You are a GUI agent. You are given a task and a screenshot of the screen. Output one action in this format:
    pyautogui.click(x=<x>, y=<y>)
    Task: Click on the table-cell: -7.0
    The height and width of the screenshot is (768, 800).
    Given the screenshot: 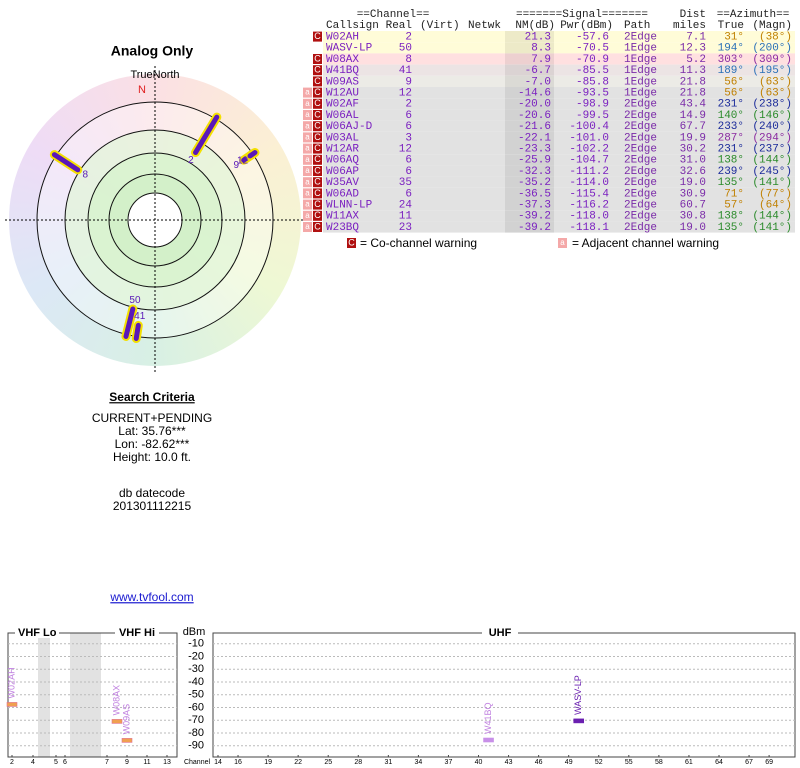 What is the action you would take?
    pyautogui.click(x=538, y=82)
    